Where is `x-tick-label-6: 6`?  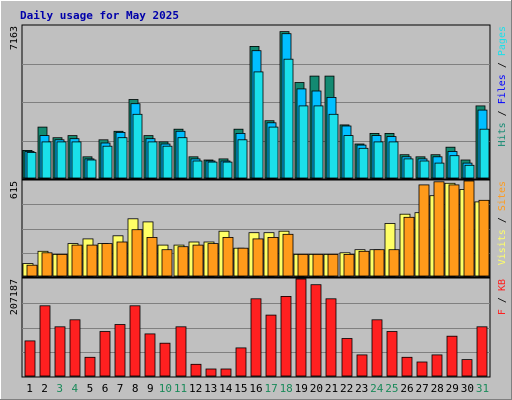
x-tick-label-6: 6 is located at coordinates (105, 388).